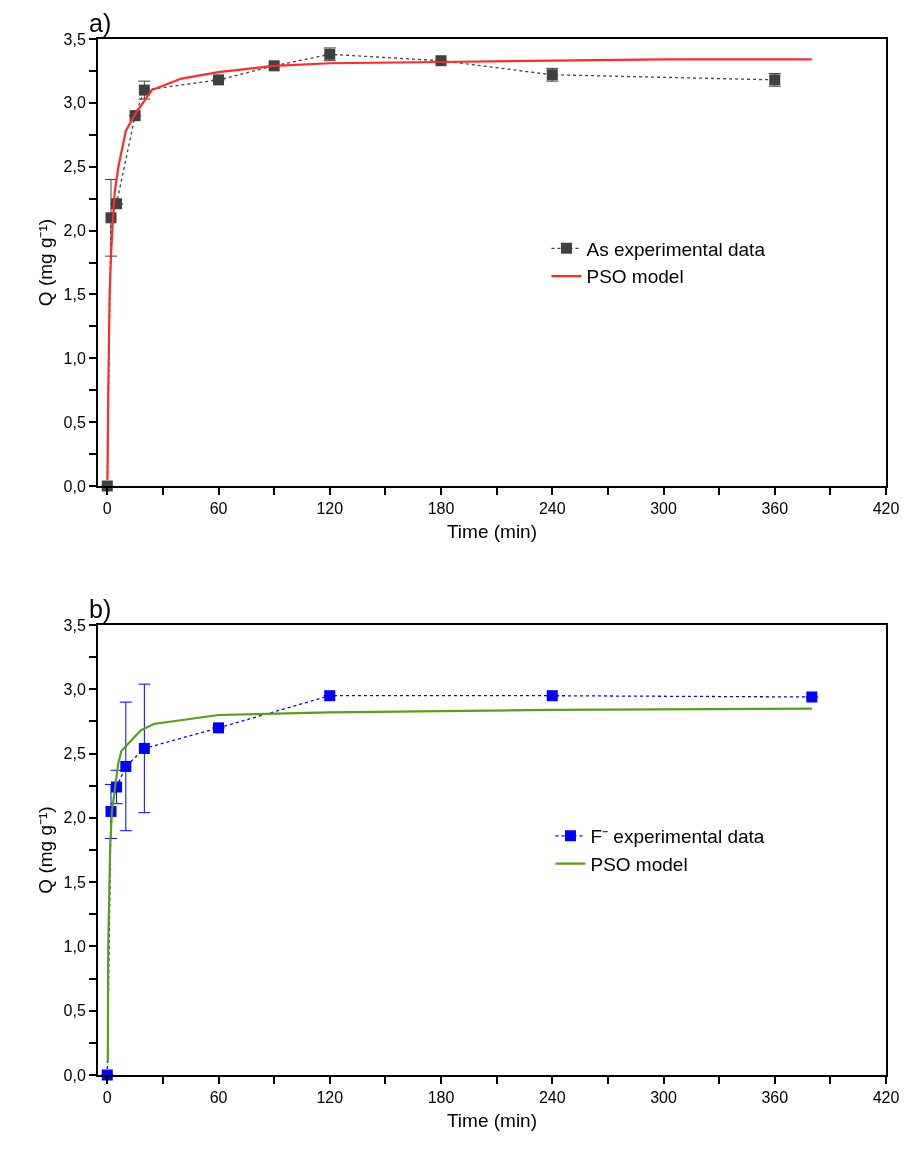 Image resolution: width=919 pixels, height=1153 pixels. Describe the element at coordinates (676, 249) in the screenshot. I see `legend-label: As experimental data` at that location.